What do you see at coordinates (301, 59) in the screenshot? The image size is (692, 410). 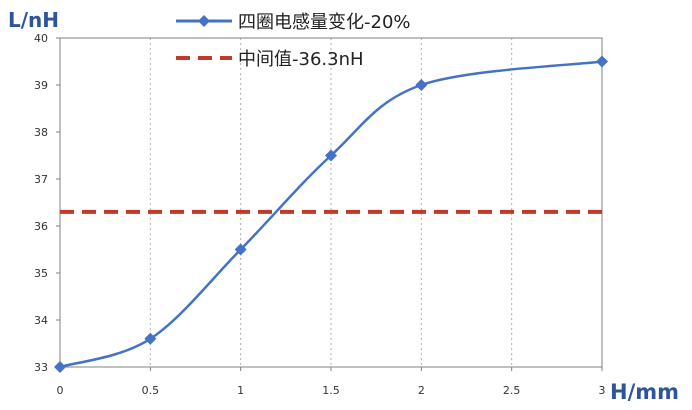 I see `legend-label-series-2: 中间值-36.3nH` at bounding box center [301, 59].